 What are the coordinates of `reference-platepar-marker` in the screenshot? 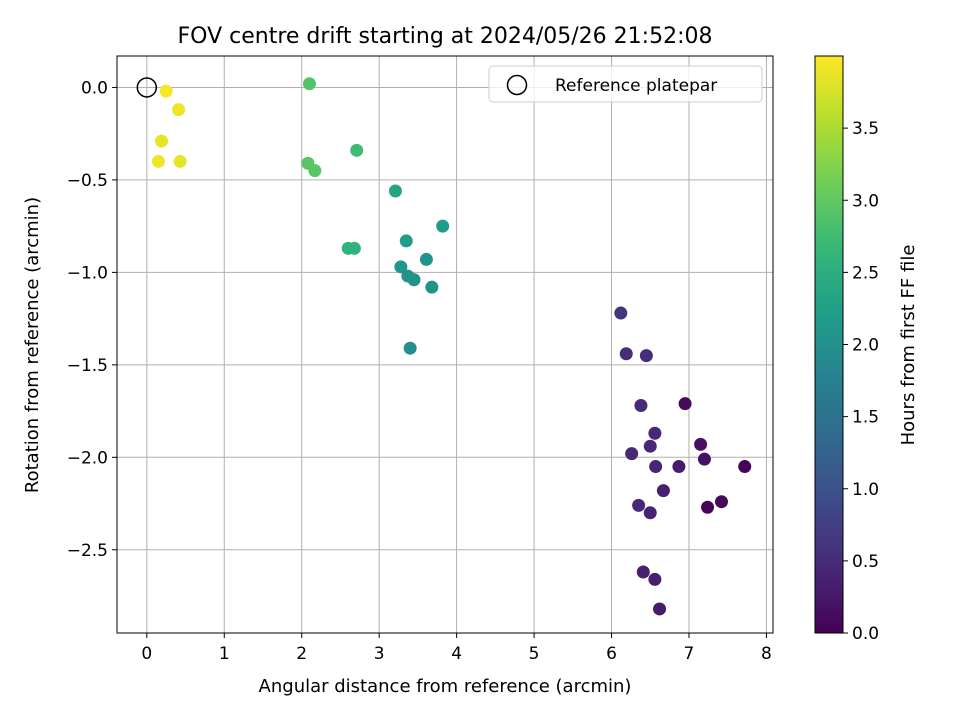 It's located at (147, 87).